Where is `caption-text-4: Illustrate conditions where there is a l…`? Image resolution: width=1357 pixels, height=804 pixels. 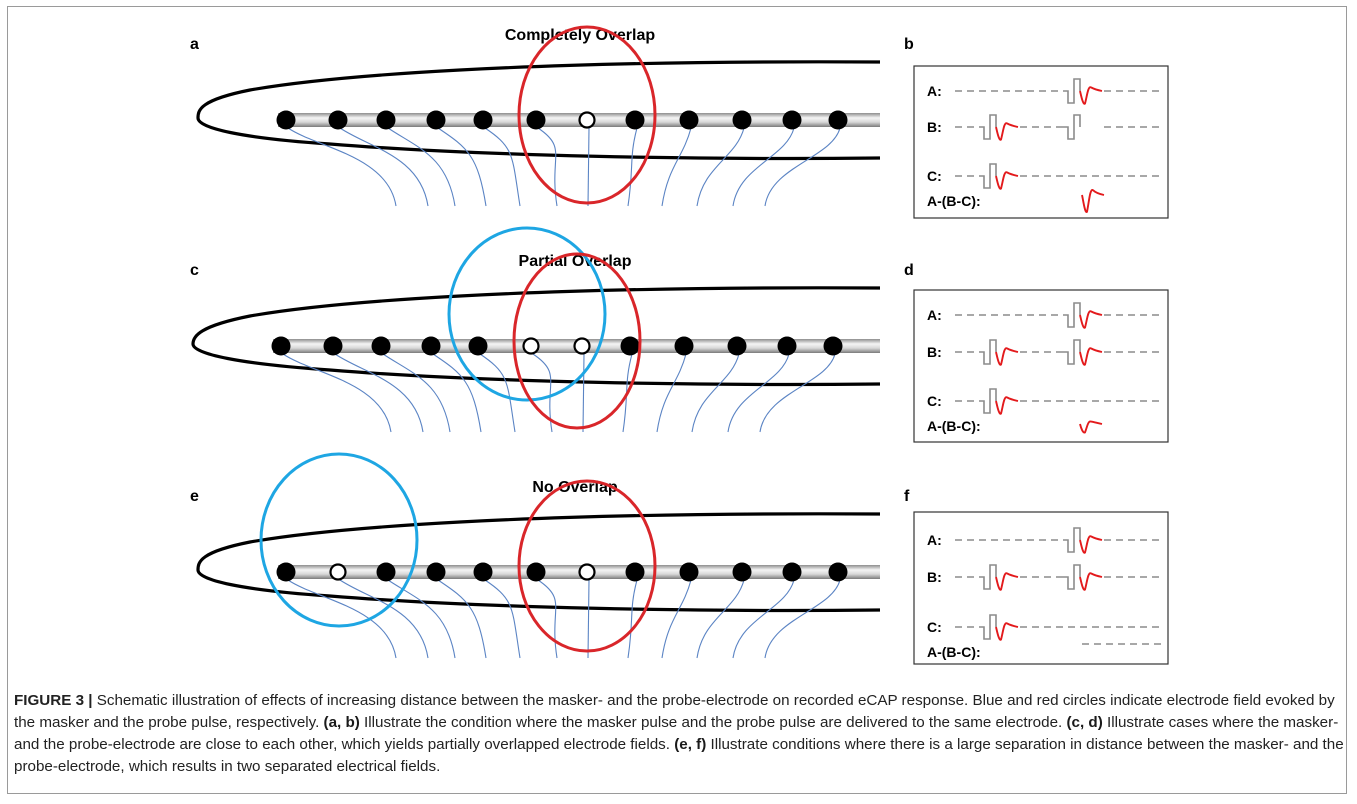 caption-text-4: Illustrate conditions where there is a l… is located at coordinates (679, 755).